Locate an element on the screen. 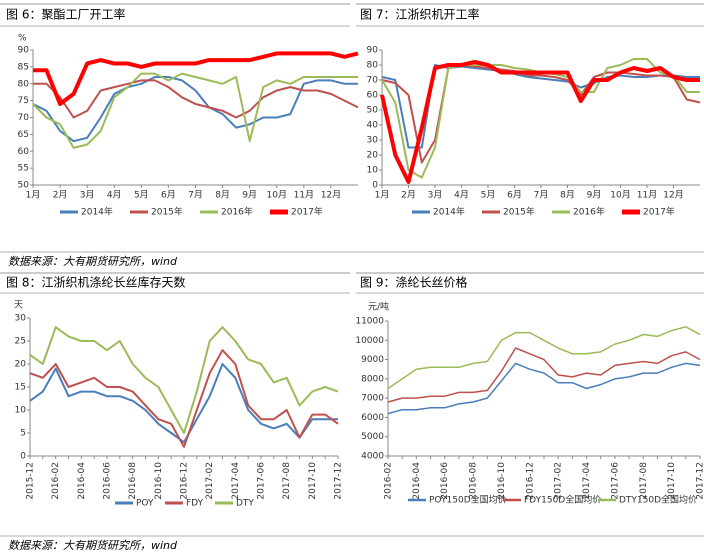 The image size is (704, 556). y-axis-label: 天 is located at coordinates (18, 306).